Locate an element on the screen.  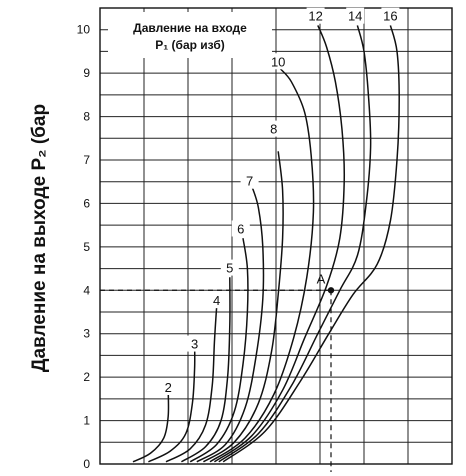
y-tick-label: 2 is located at coordinates (86, 377).